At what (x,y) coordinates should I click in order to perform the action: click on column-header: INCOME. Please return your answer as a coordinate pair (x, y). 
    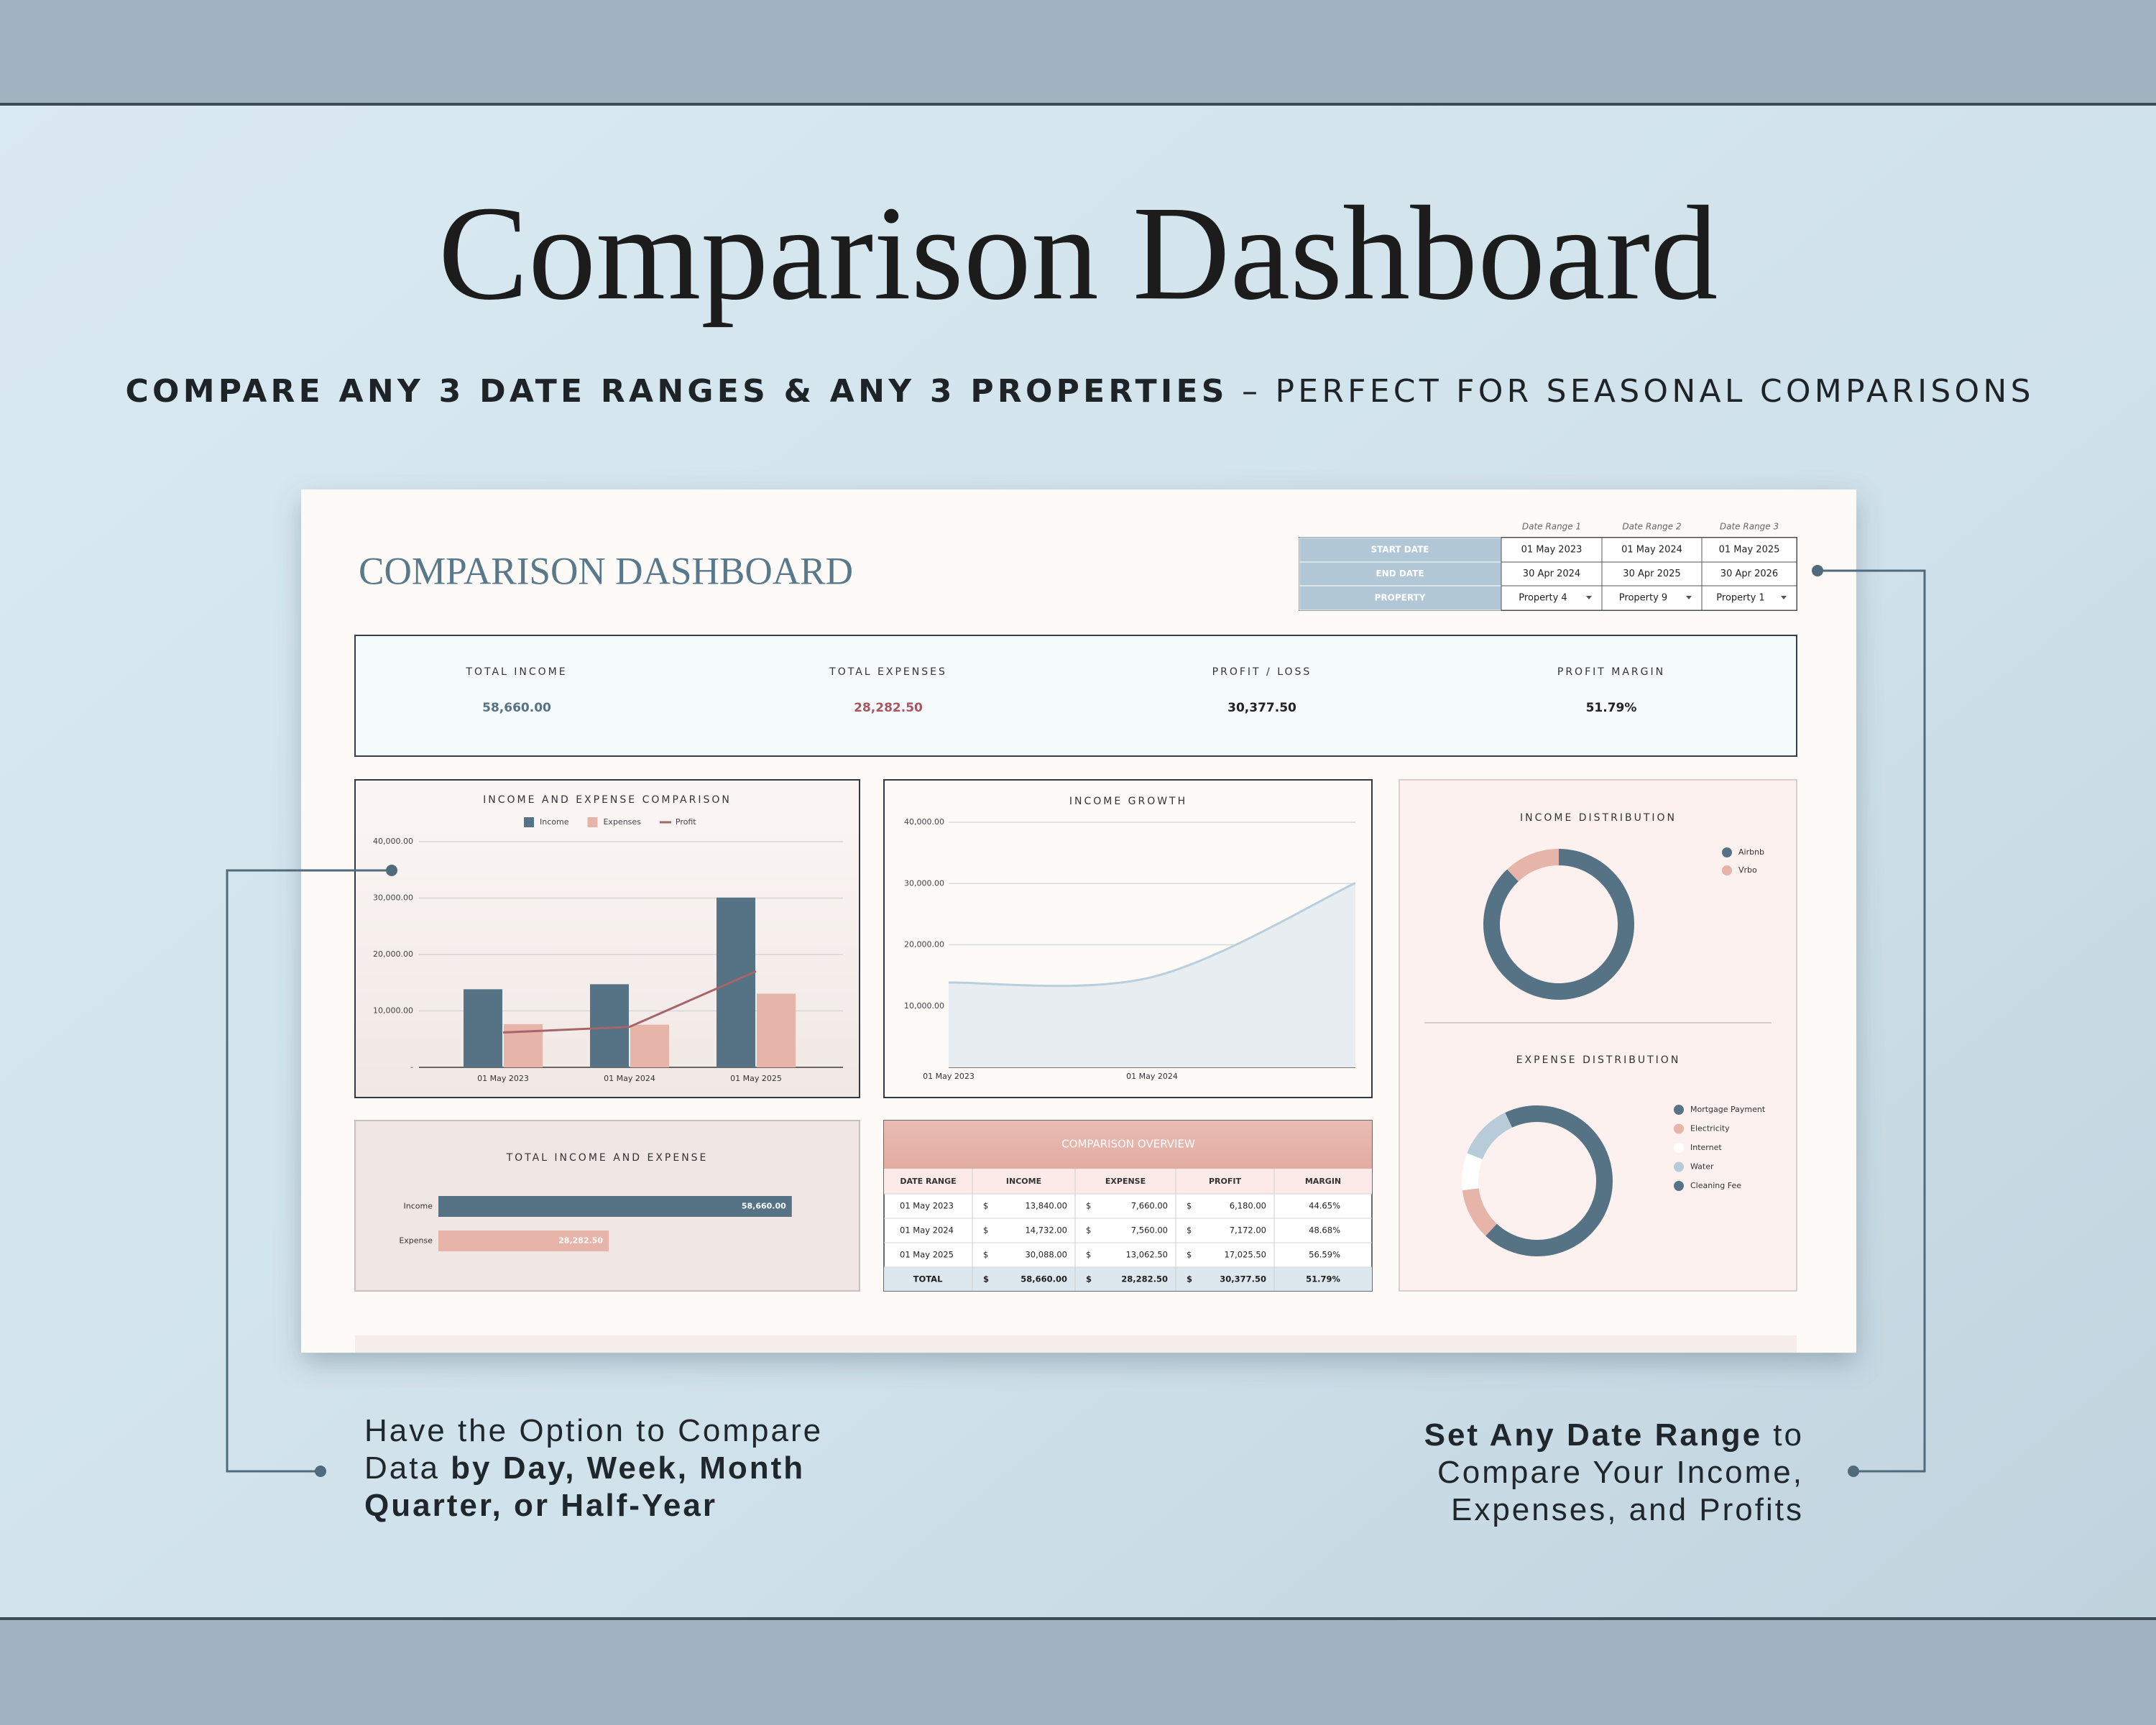
    Looking at the image, I should click on (1024, 1181).